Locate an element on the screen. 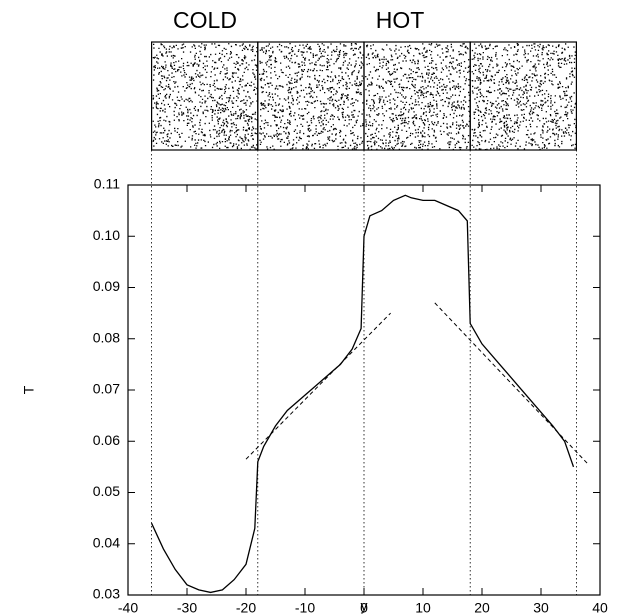 Image resolution: width=628 pixels, height=616 pixels. x-axis-label: y is located at coordinates (364, 606).